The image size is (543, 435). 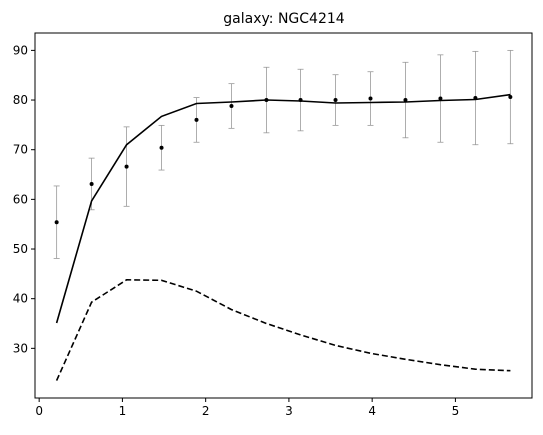 I want to click on x-tick-label: 1, so click(x=123, y=411).